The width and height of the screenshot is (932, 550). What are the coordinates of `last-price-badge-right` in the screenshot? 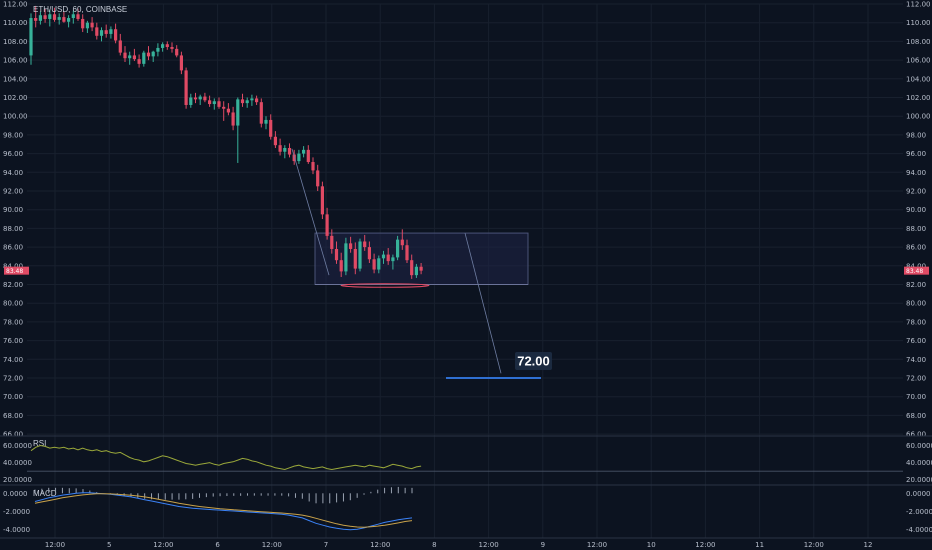 It's located at (916, 270).